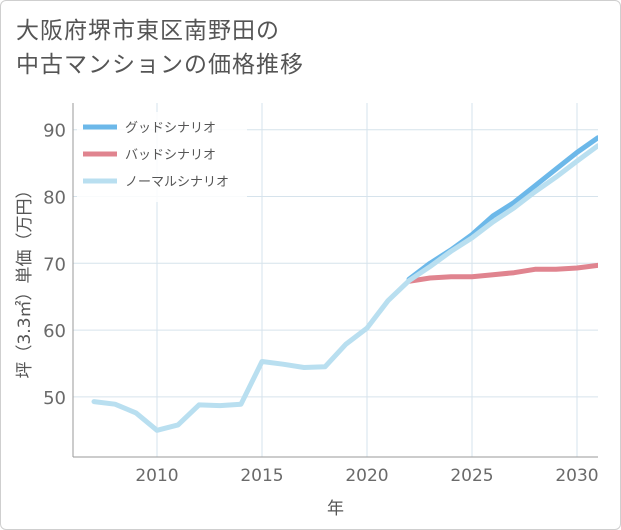 This screenshot has height=530, width=621. Describe the element at coordinates (177, 182) in the screenshot. I see `legend-label-3: ノーマルシナリオ` at that location.